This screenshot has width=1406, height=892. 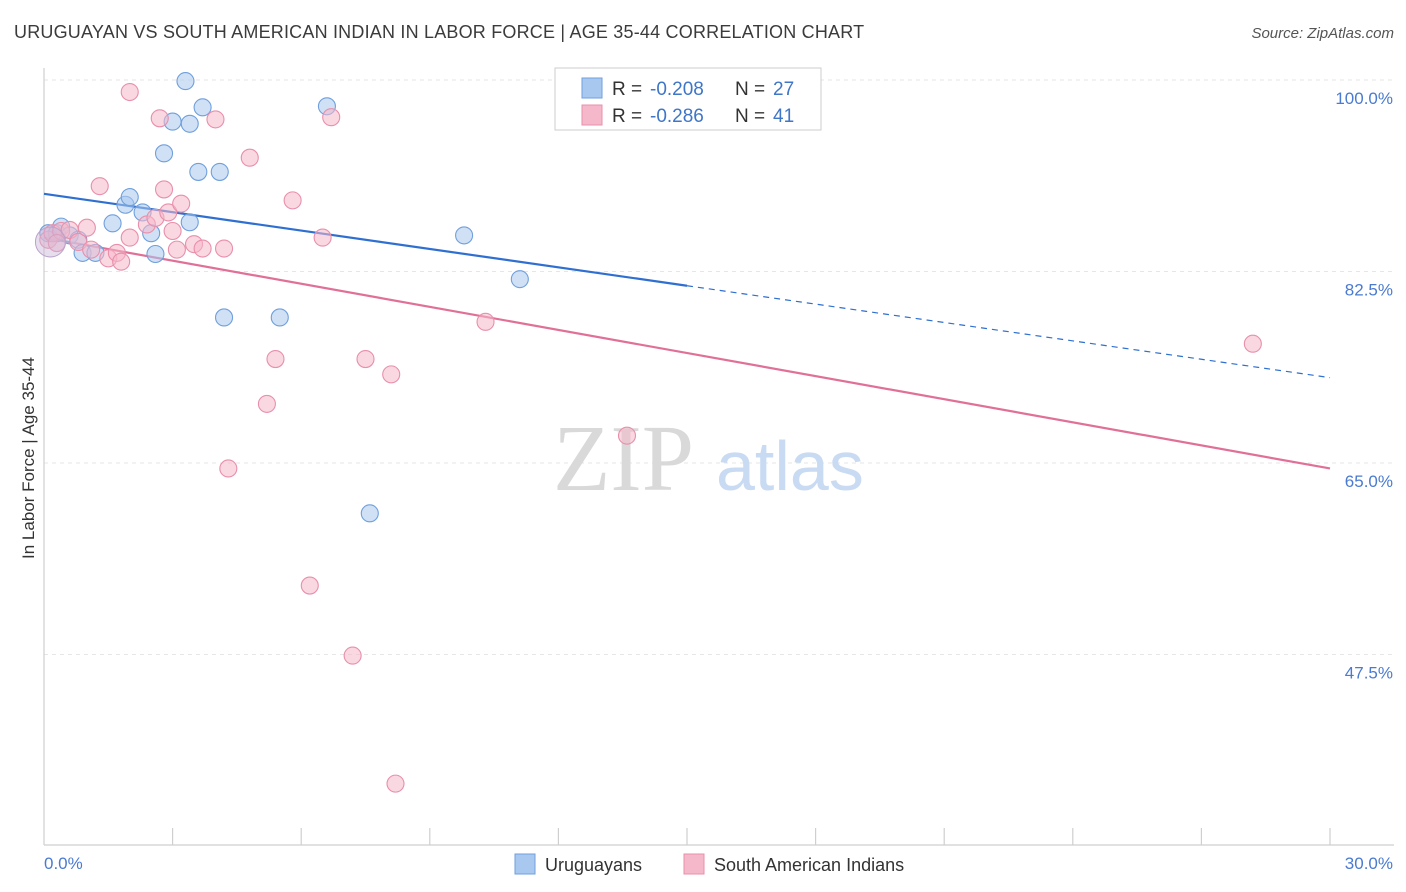 I want to click on watermark-zip: ZIP, so click(x=623, y=459).